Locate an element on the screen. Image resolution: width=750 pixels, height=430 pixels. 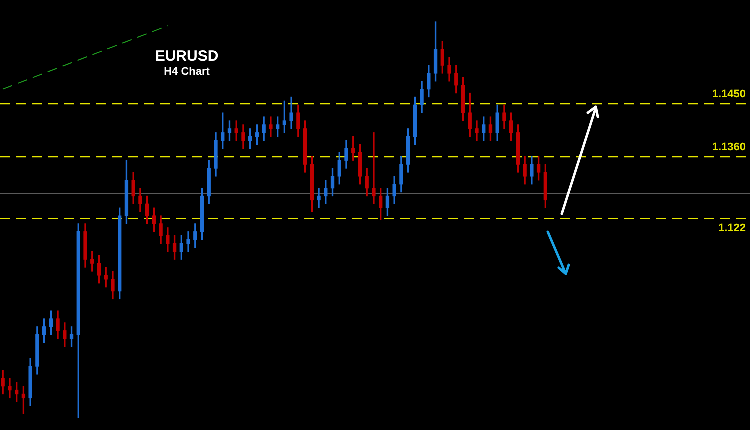
text: 1.1450 is located at coordinates (729, 94).